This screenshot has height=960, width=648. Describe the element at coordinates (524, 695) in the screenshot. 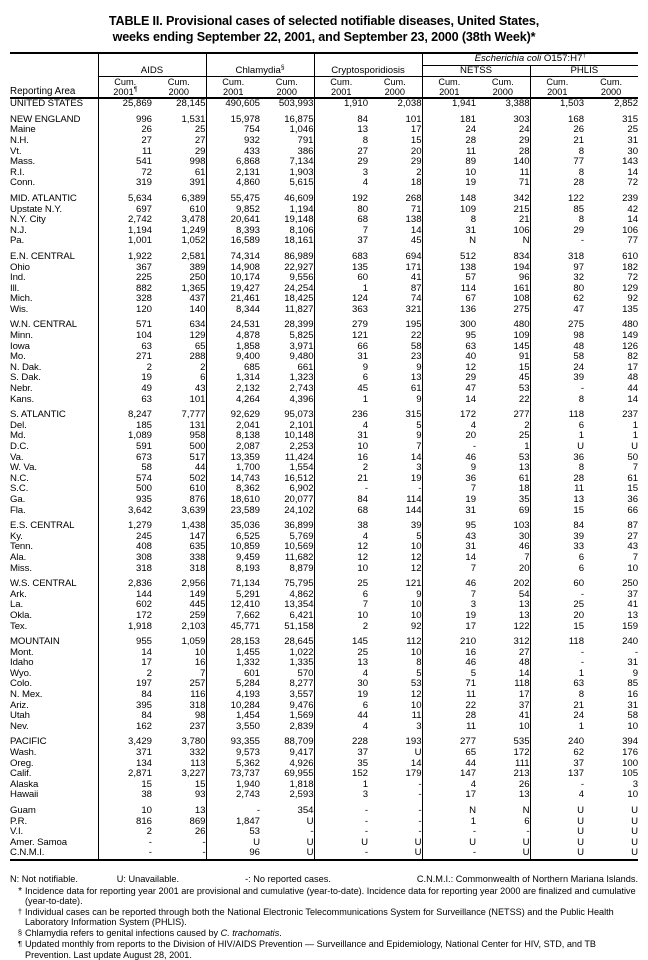

I see `row-value: 17` at that location.